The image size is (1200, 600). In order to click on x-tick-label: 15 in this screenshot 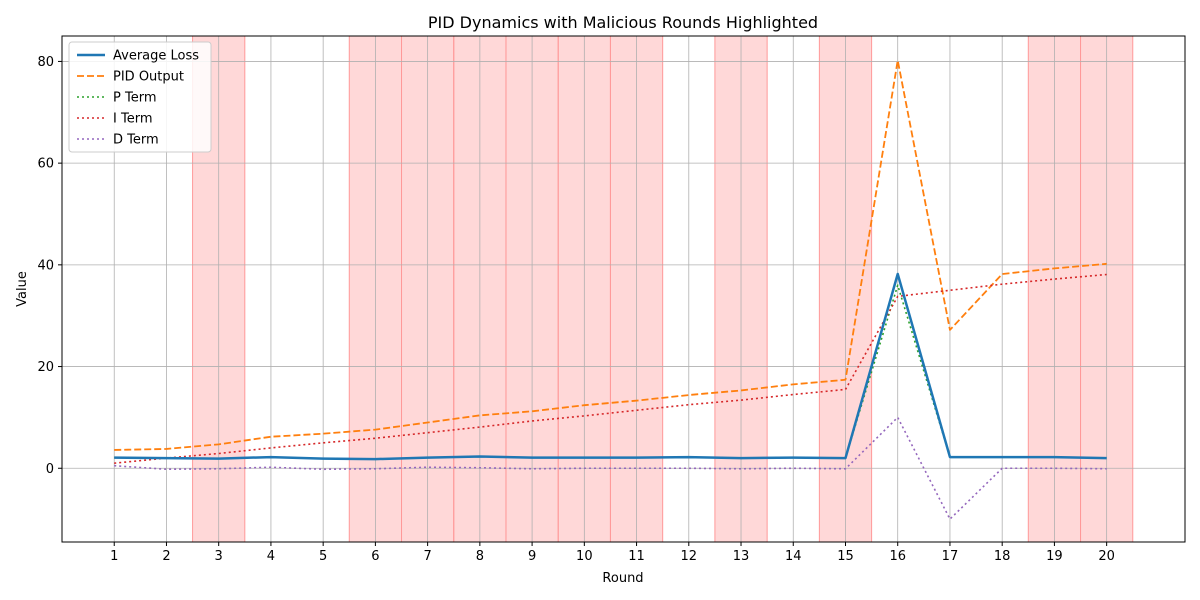, I will do `click(845, 556)`.